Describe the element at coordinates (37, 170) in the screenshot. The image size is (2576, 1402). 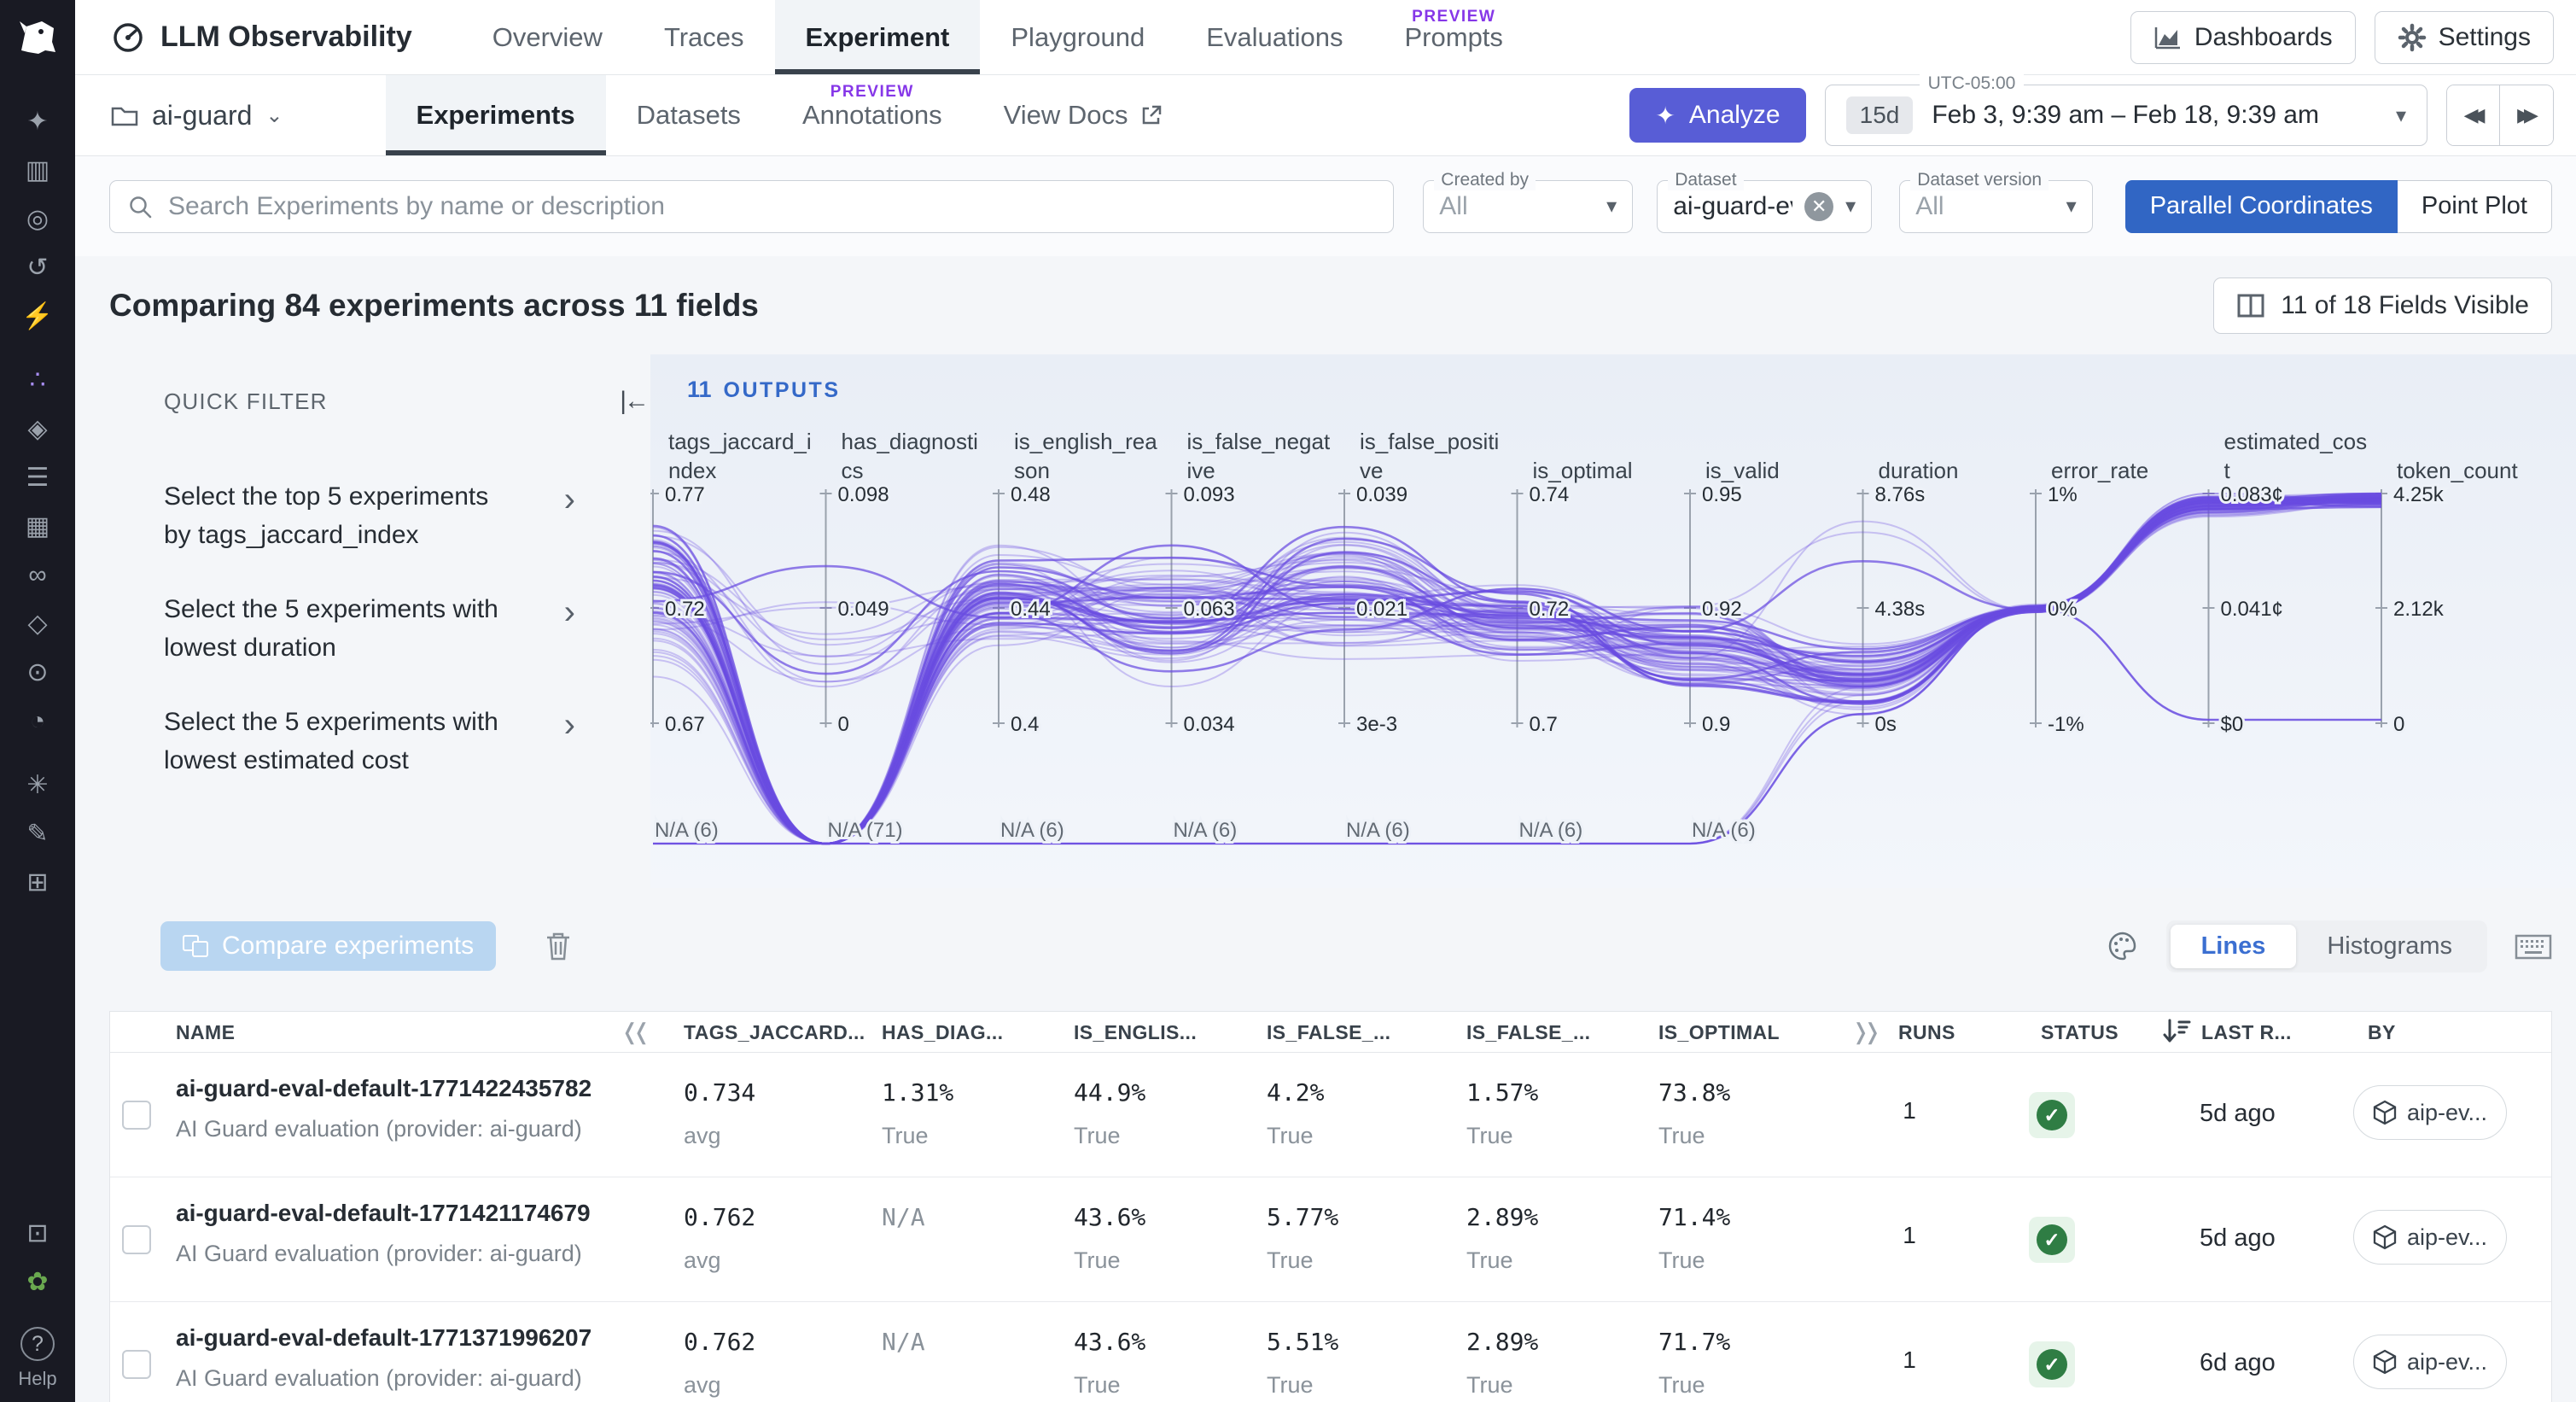
I see `bar-chart-icon: ▥` at that location.